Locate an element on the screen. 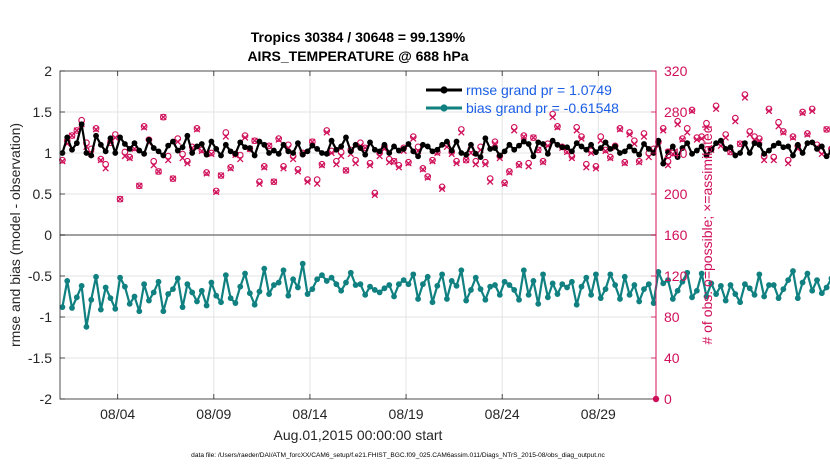 The image size is (830, 470). y-right-tick-label: 200 is located at coordinates (676, 194).